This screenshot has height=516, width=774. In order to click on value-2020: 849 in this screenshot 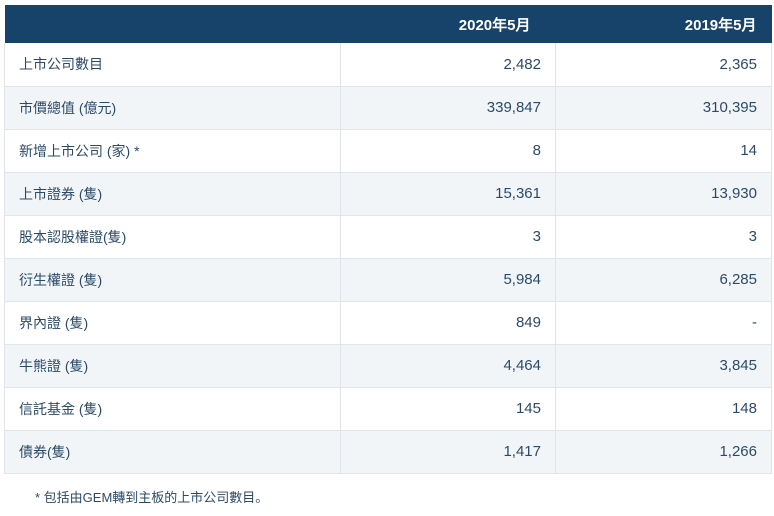, I will do `click(448, 323)`.